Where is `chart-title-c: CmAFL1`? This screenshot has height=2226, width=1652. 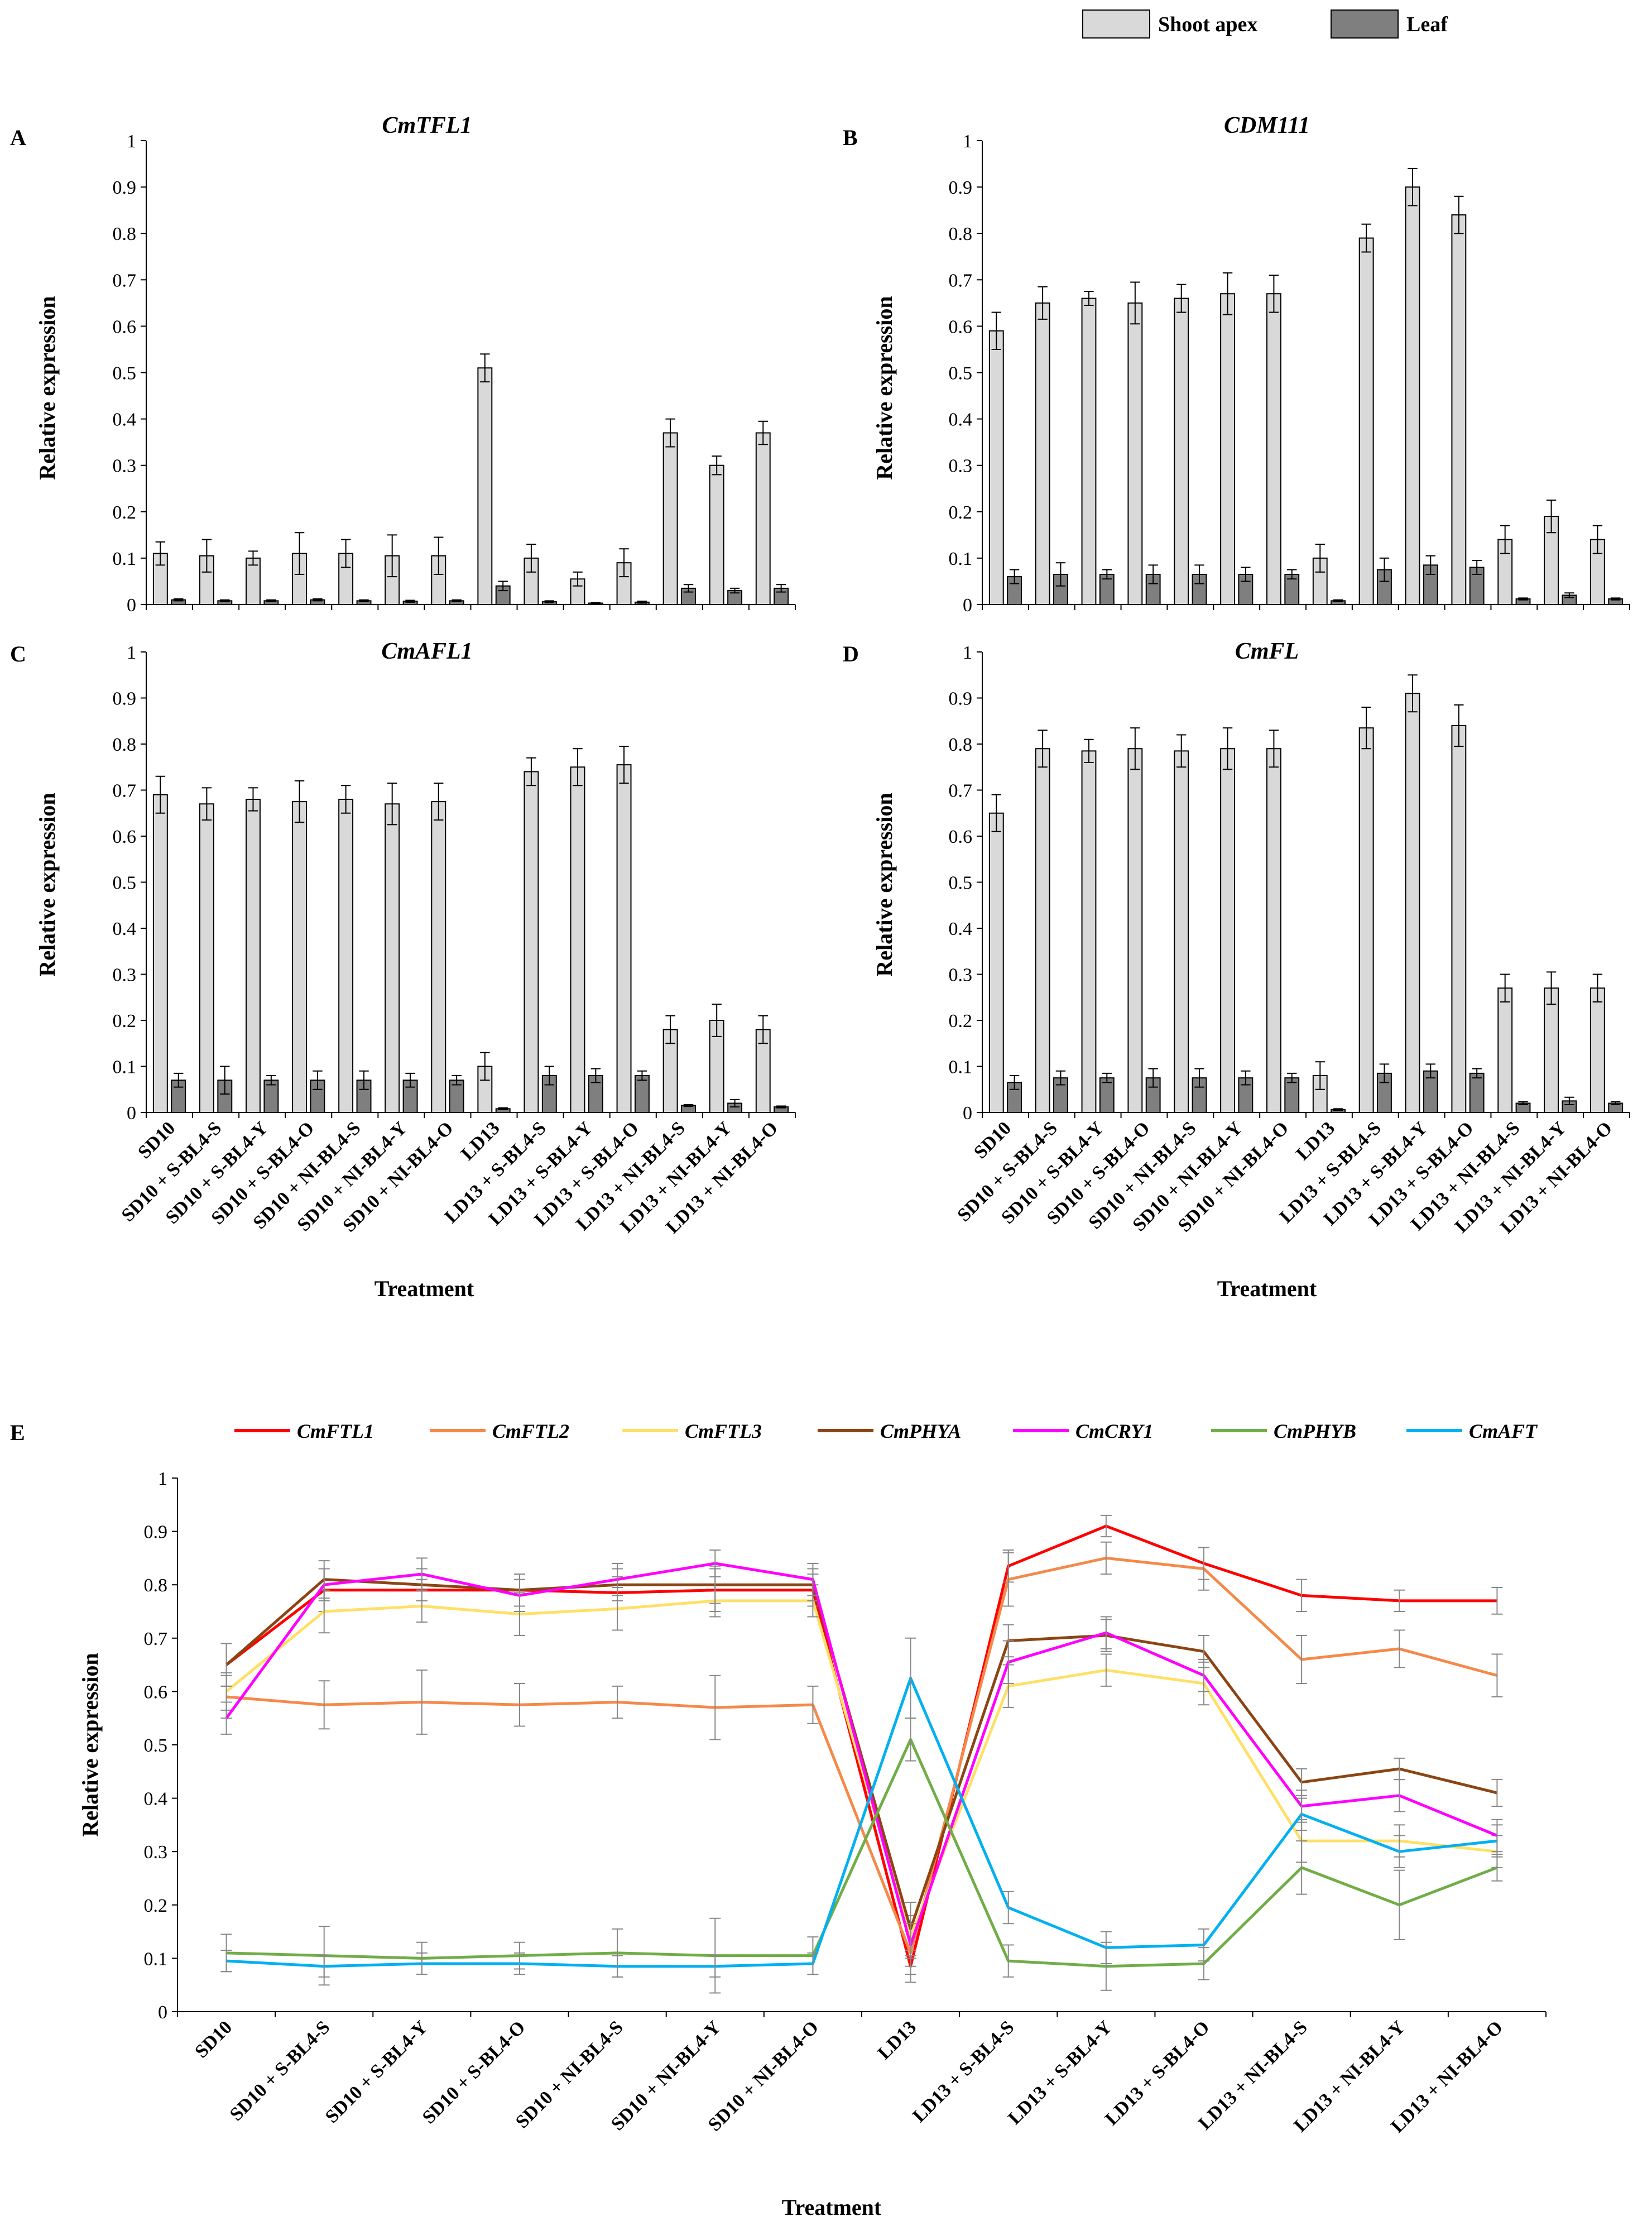 chart-title-c: CmAFL1 is located at coordinates (426, 651).